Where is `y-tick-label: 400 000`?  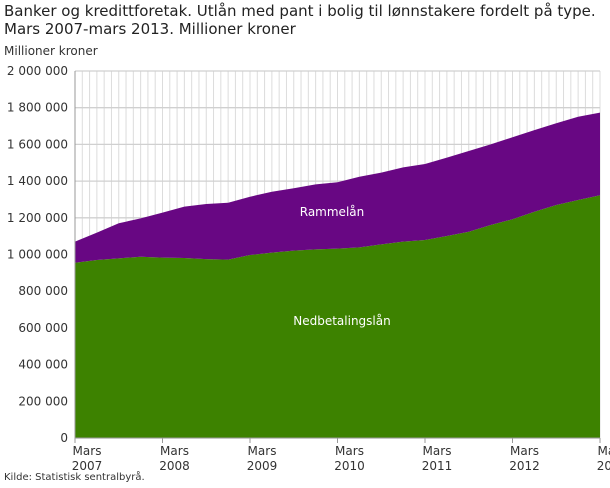 y-tick-label: 400 000 is located at coordinates (43, 365).